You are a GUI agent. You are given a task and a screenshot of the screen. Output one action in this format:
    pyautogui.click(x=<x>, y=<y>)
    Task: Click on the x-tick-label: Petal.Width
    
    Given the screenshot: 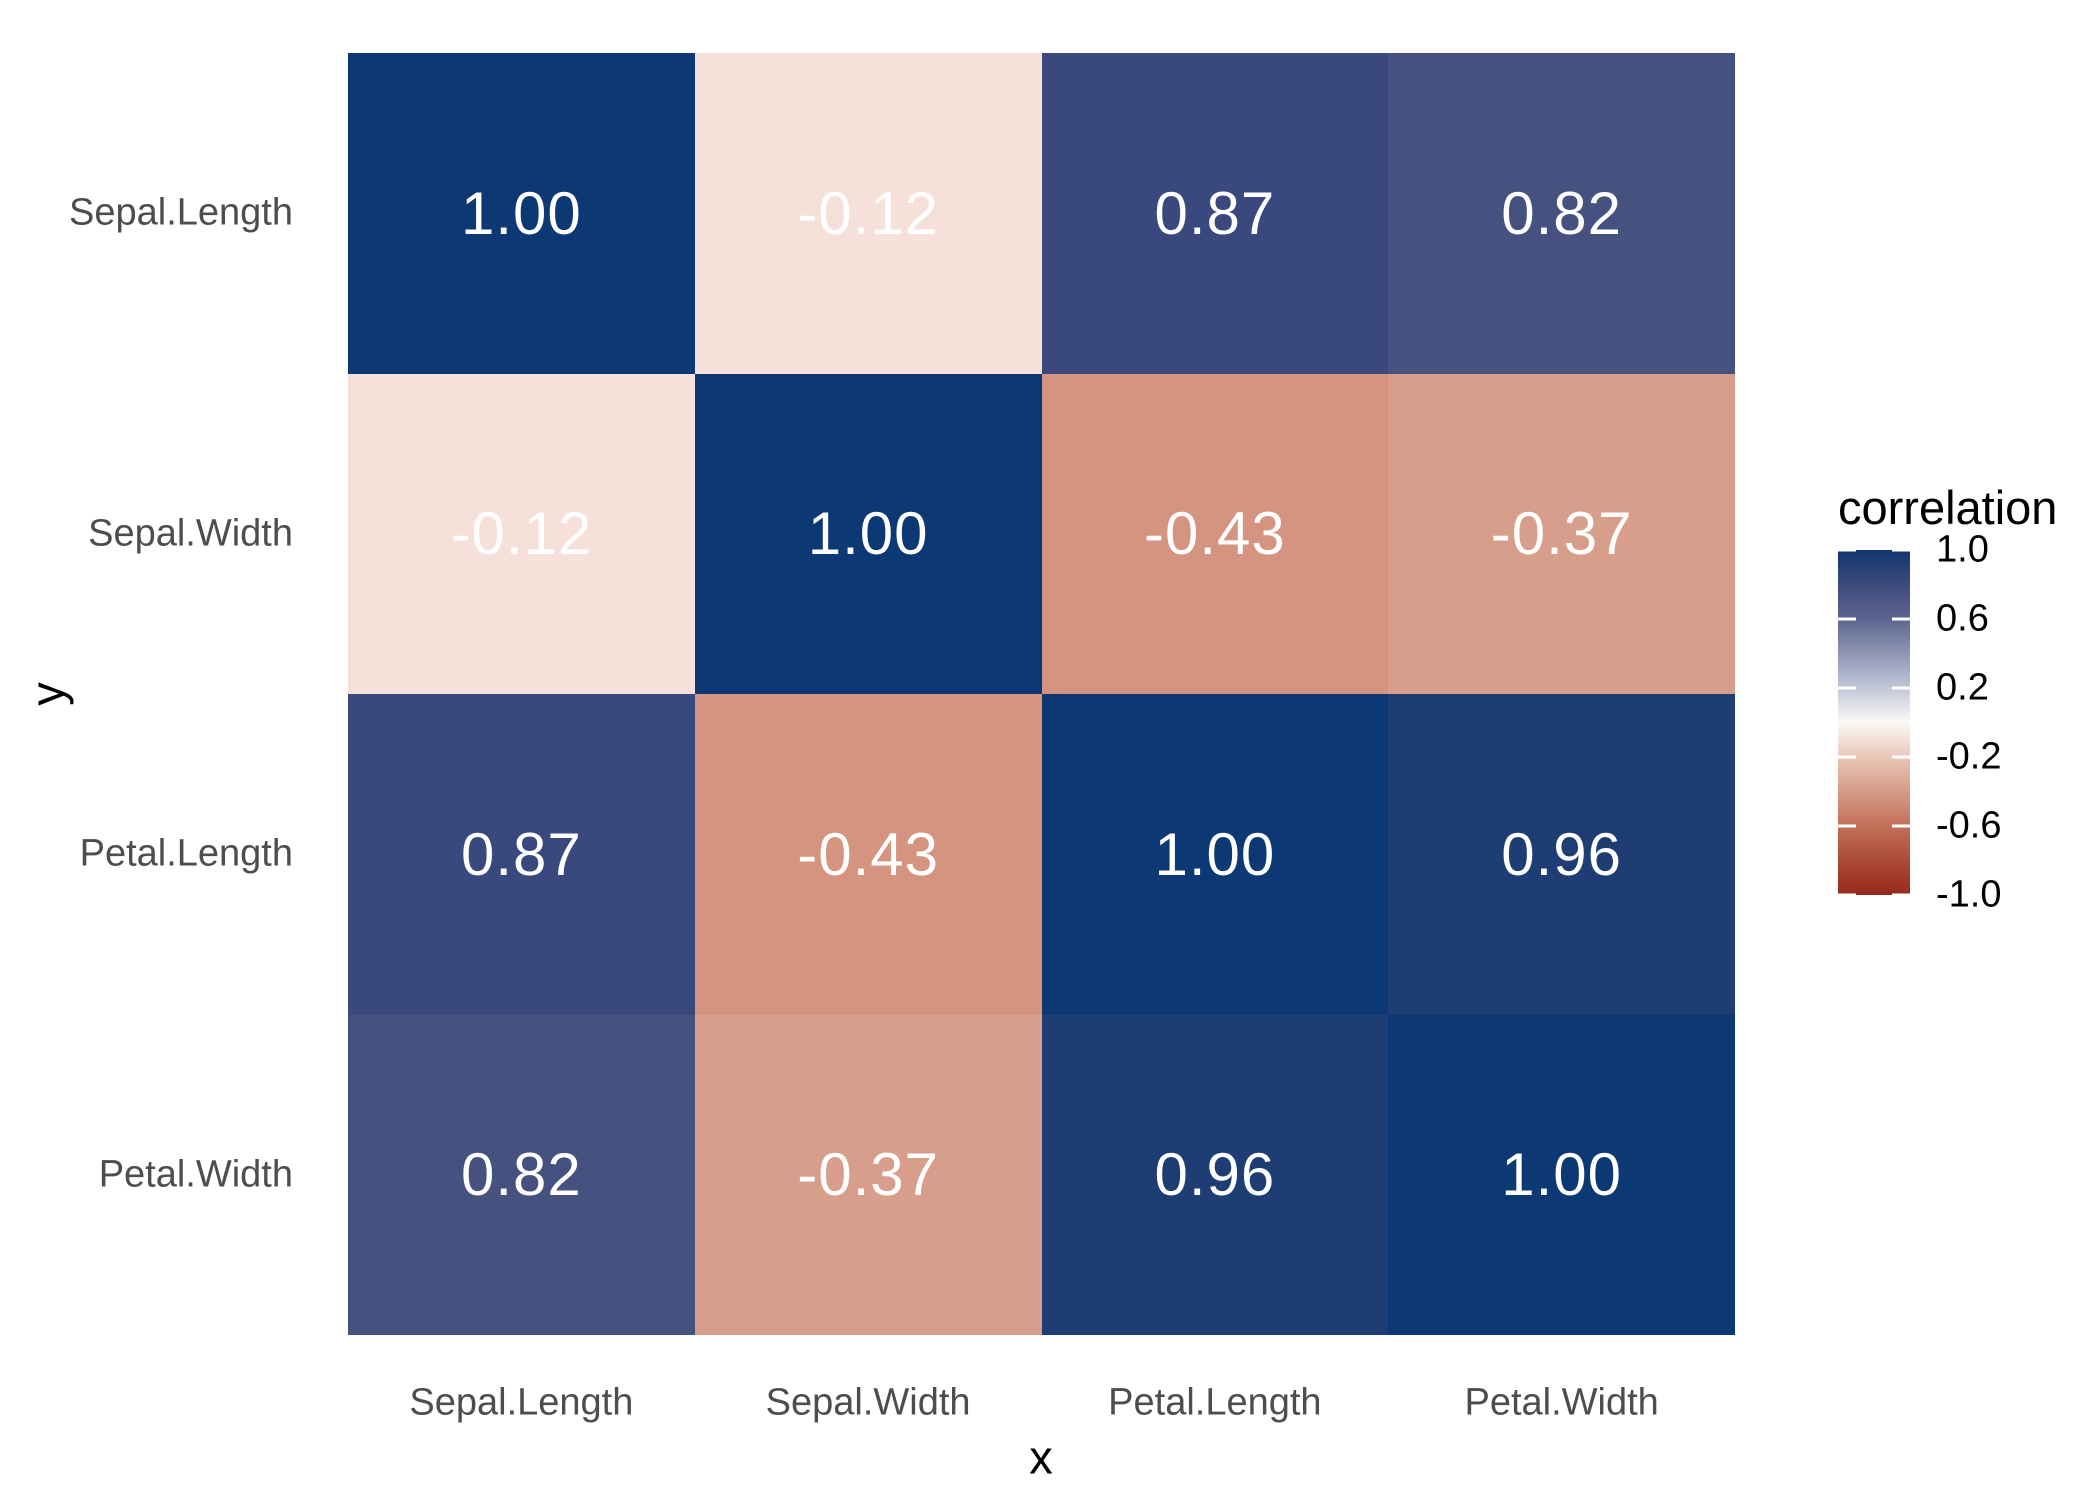 What is the action you would take?
    pyautogui.click(x=1561, y=1402)
    